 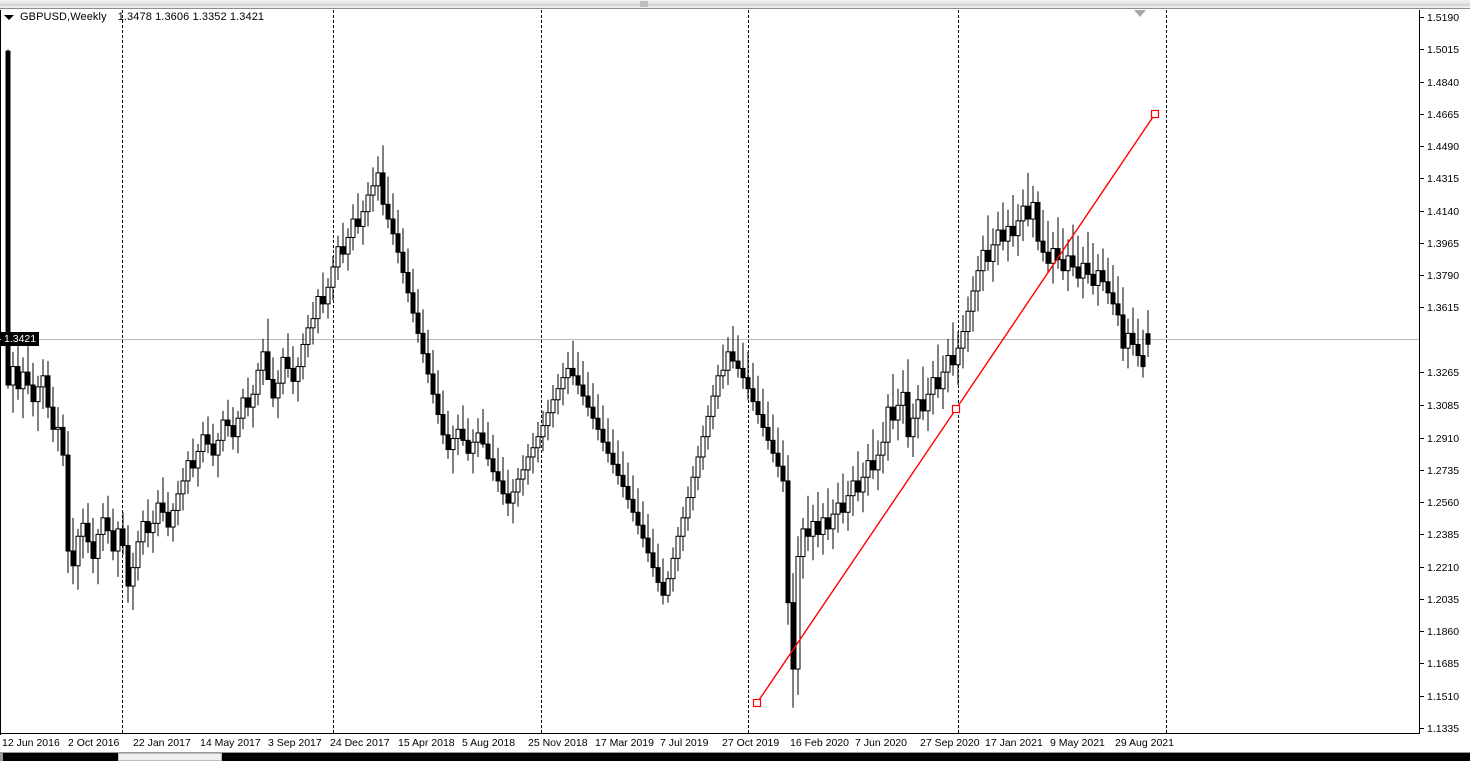 What do you see at coordinates (1443, 179) in the screenshot?
I see `price-tick-label: 1.4315` at bounding box center [1443, 179].